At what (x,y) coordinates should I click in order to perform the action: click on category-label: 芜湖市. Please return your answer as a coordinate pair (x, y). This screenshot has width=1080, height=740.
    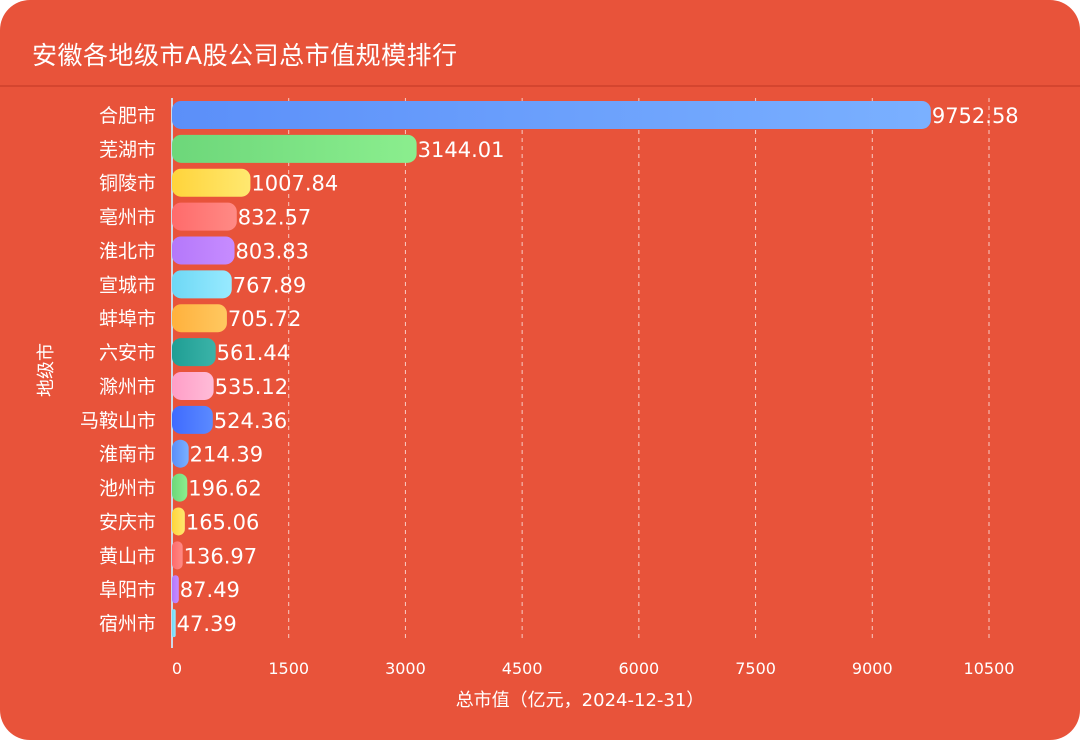
    Looking at the image, I should click on (127, 150).